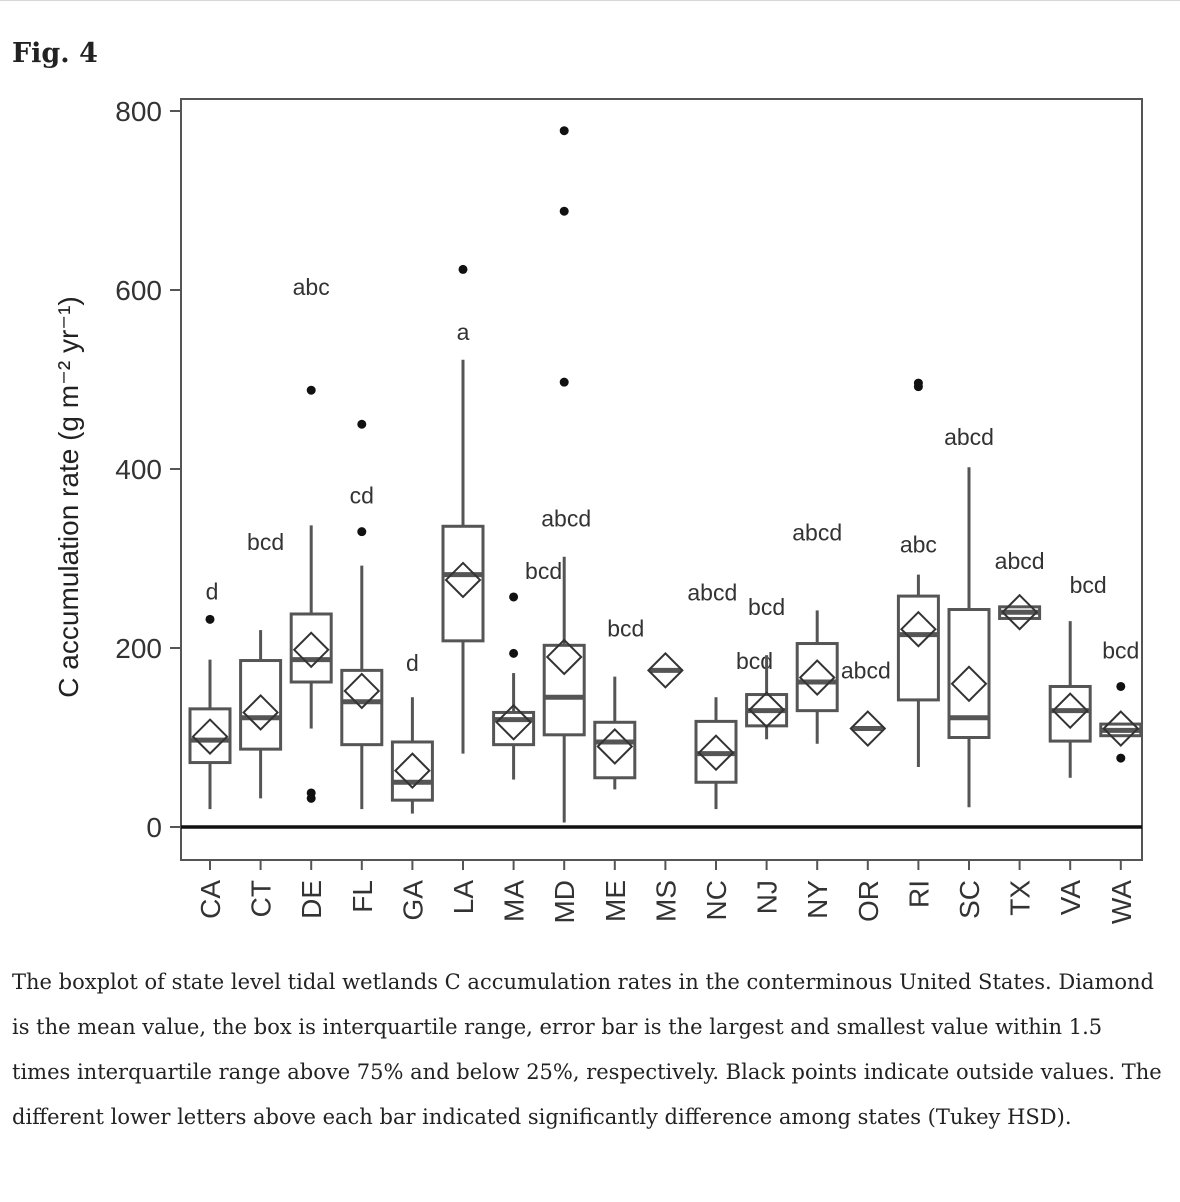 The height and width of the screenshot is (1202, 1180). I want to click on box-ms: abcd, so click(691, 634).